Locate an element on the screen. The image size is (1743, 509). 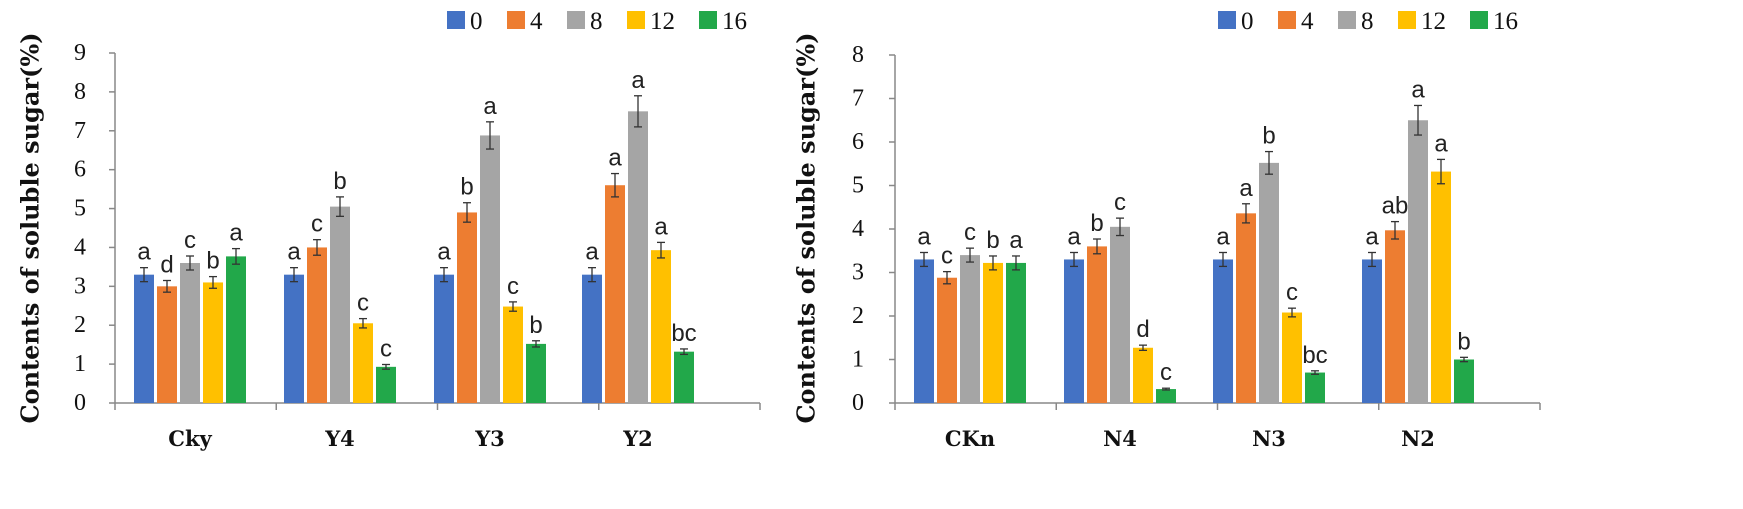
category-label: Y4 is located at coordinates (339, 438).